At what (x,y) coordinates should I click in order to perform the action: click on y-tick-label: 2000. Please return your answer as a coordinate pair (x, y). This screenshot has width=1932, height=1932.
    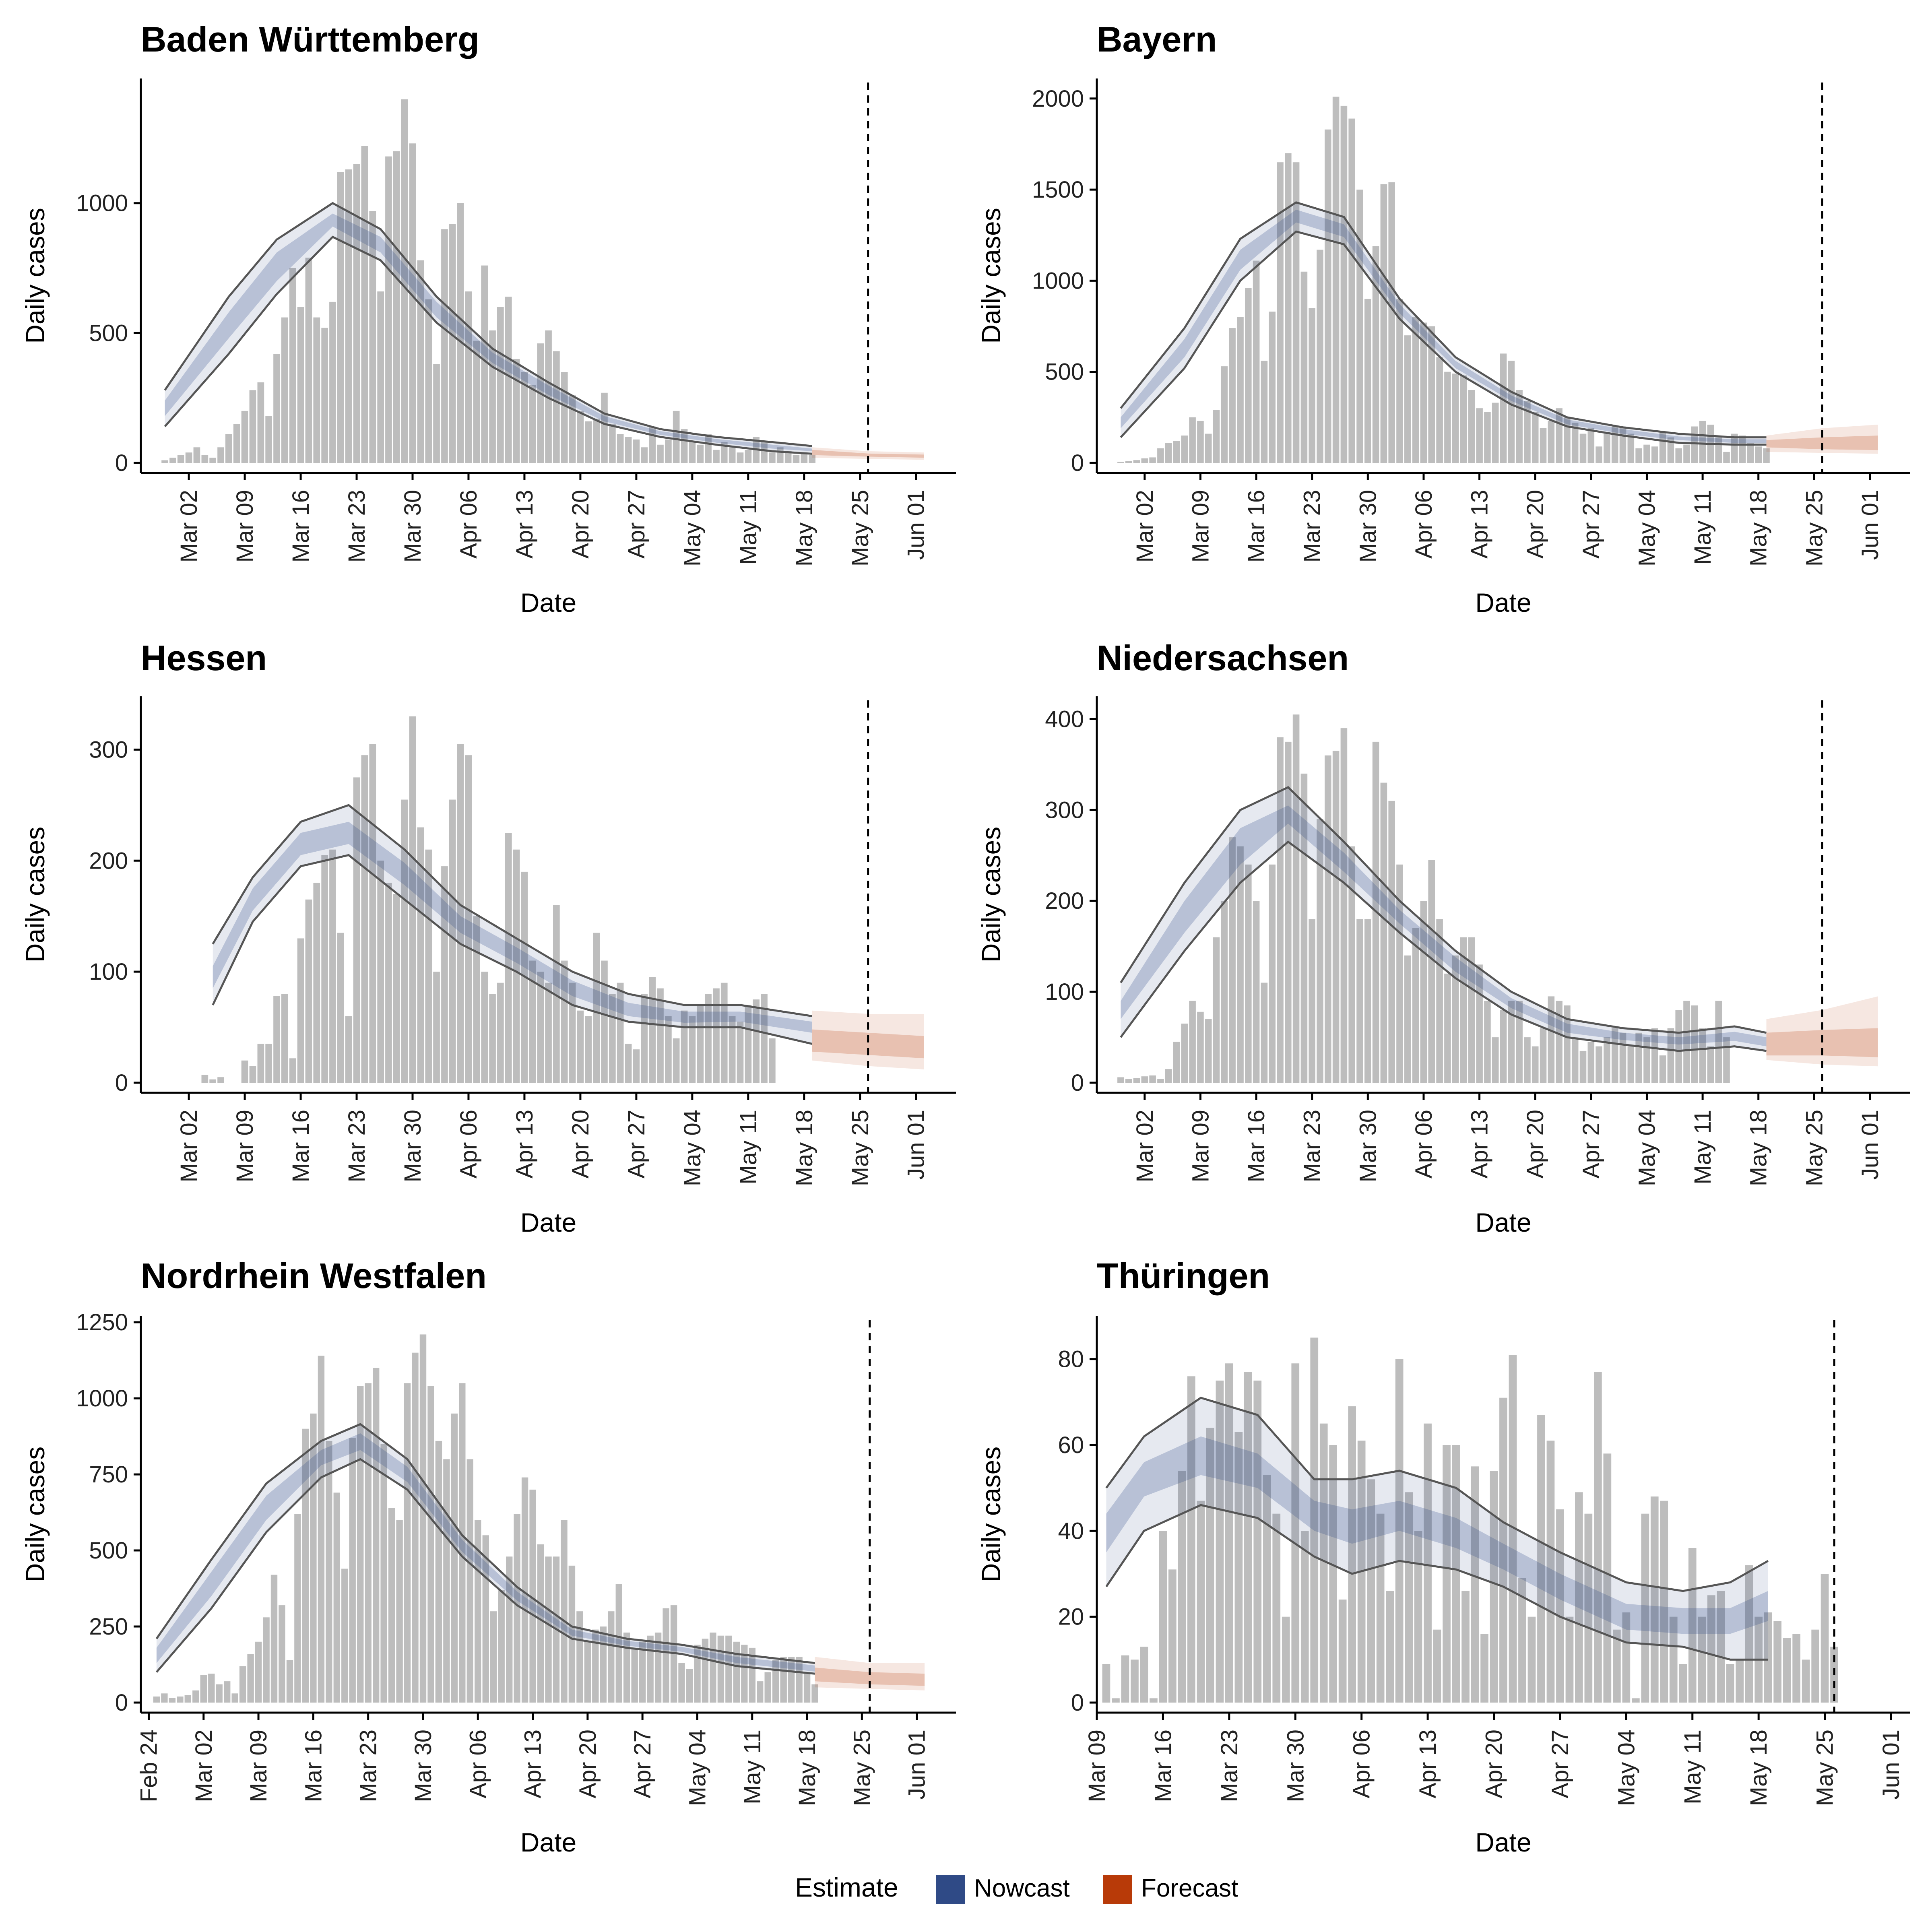
    Looking at the image, I should click on (1058, 99).